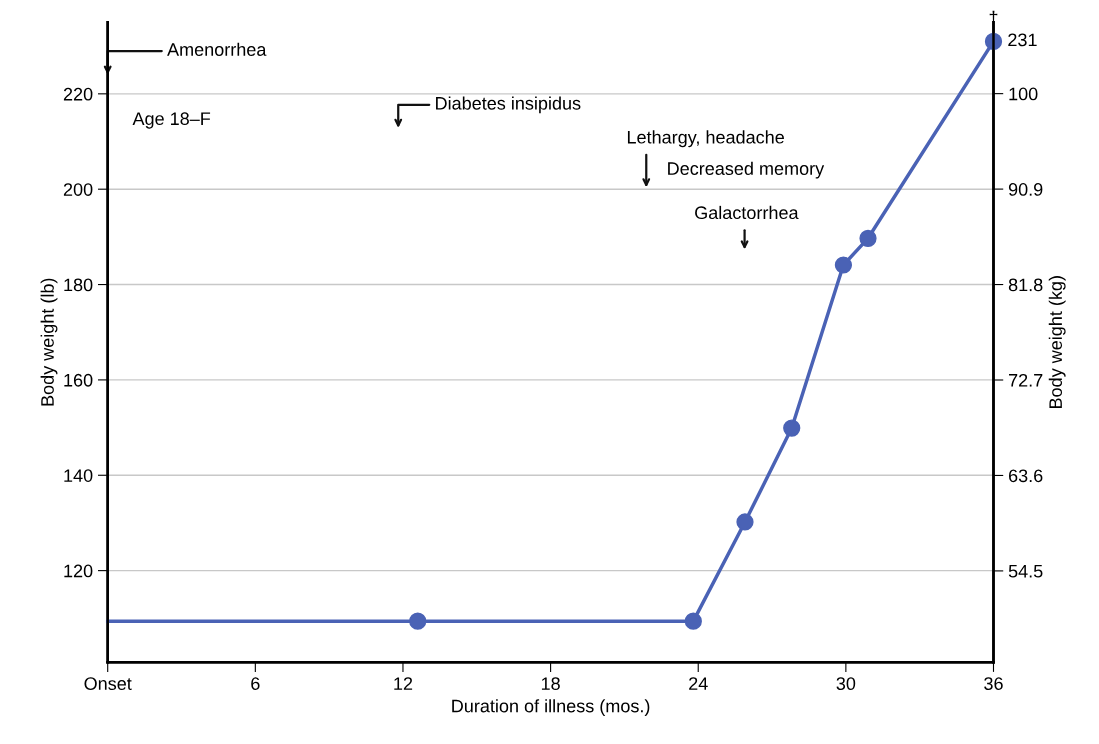 This screenshot has width=1099, height=744. I want to click on x-tick-label: 30, so click(846, 684).